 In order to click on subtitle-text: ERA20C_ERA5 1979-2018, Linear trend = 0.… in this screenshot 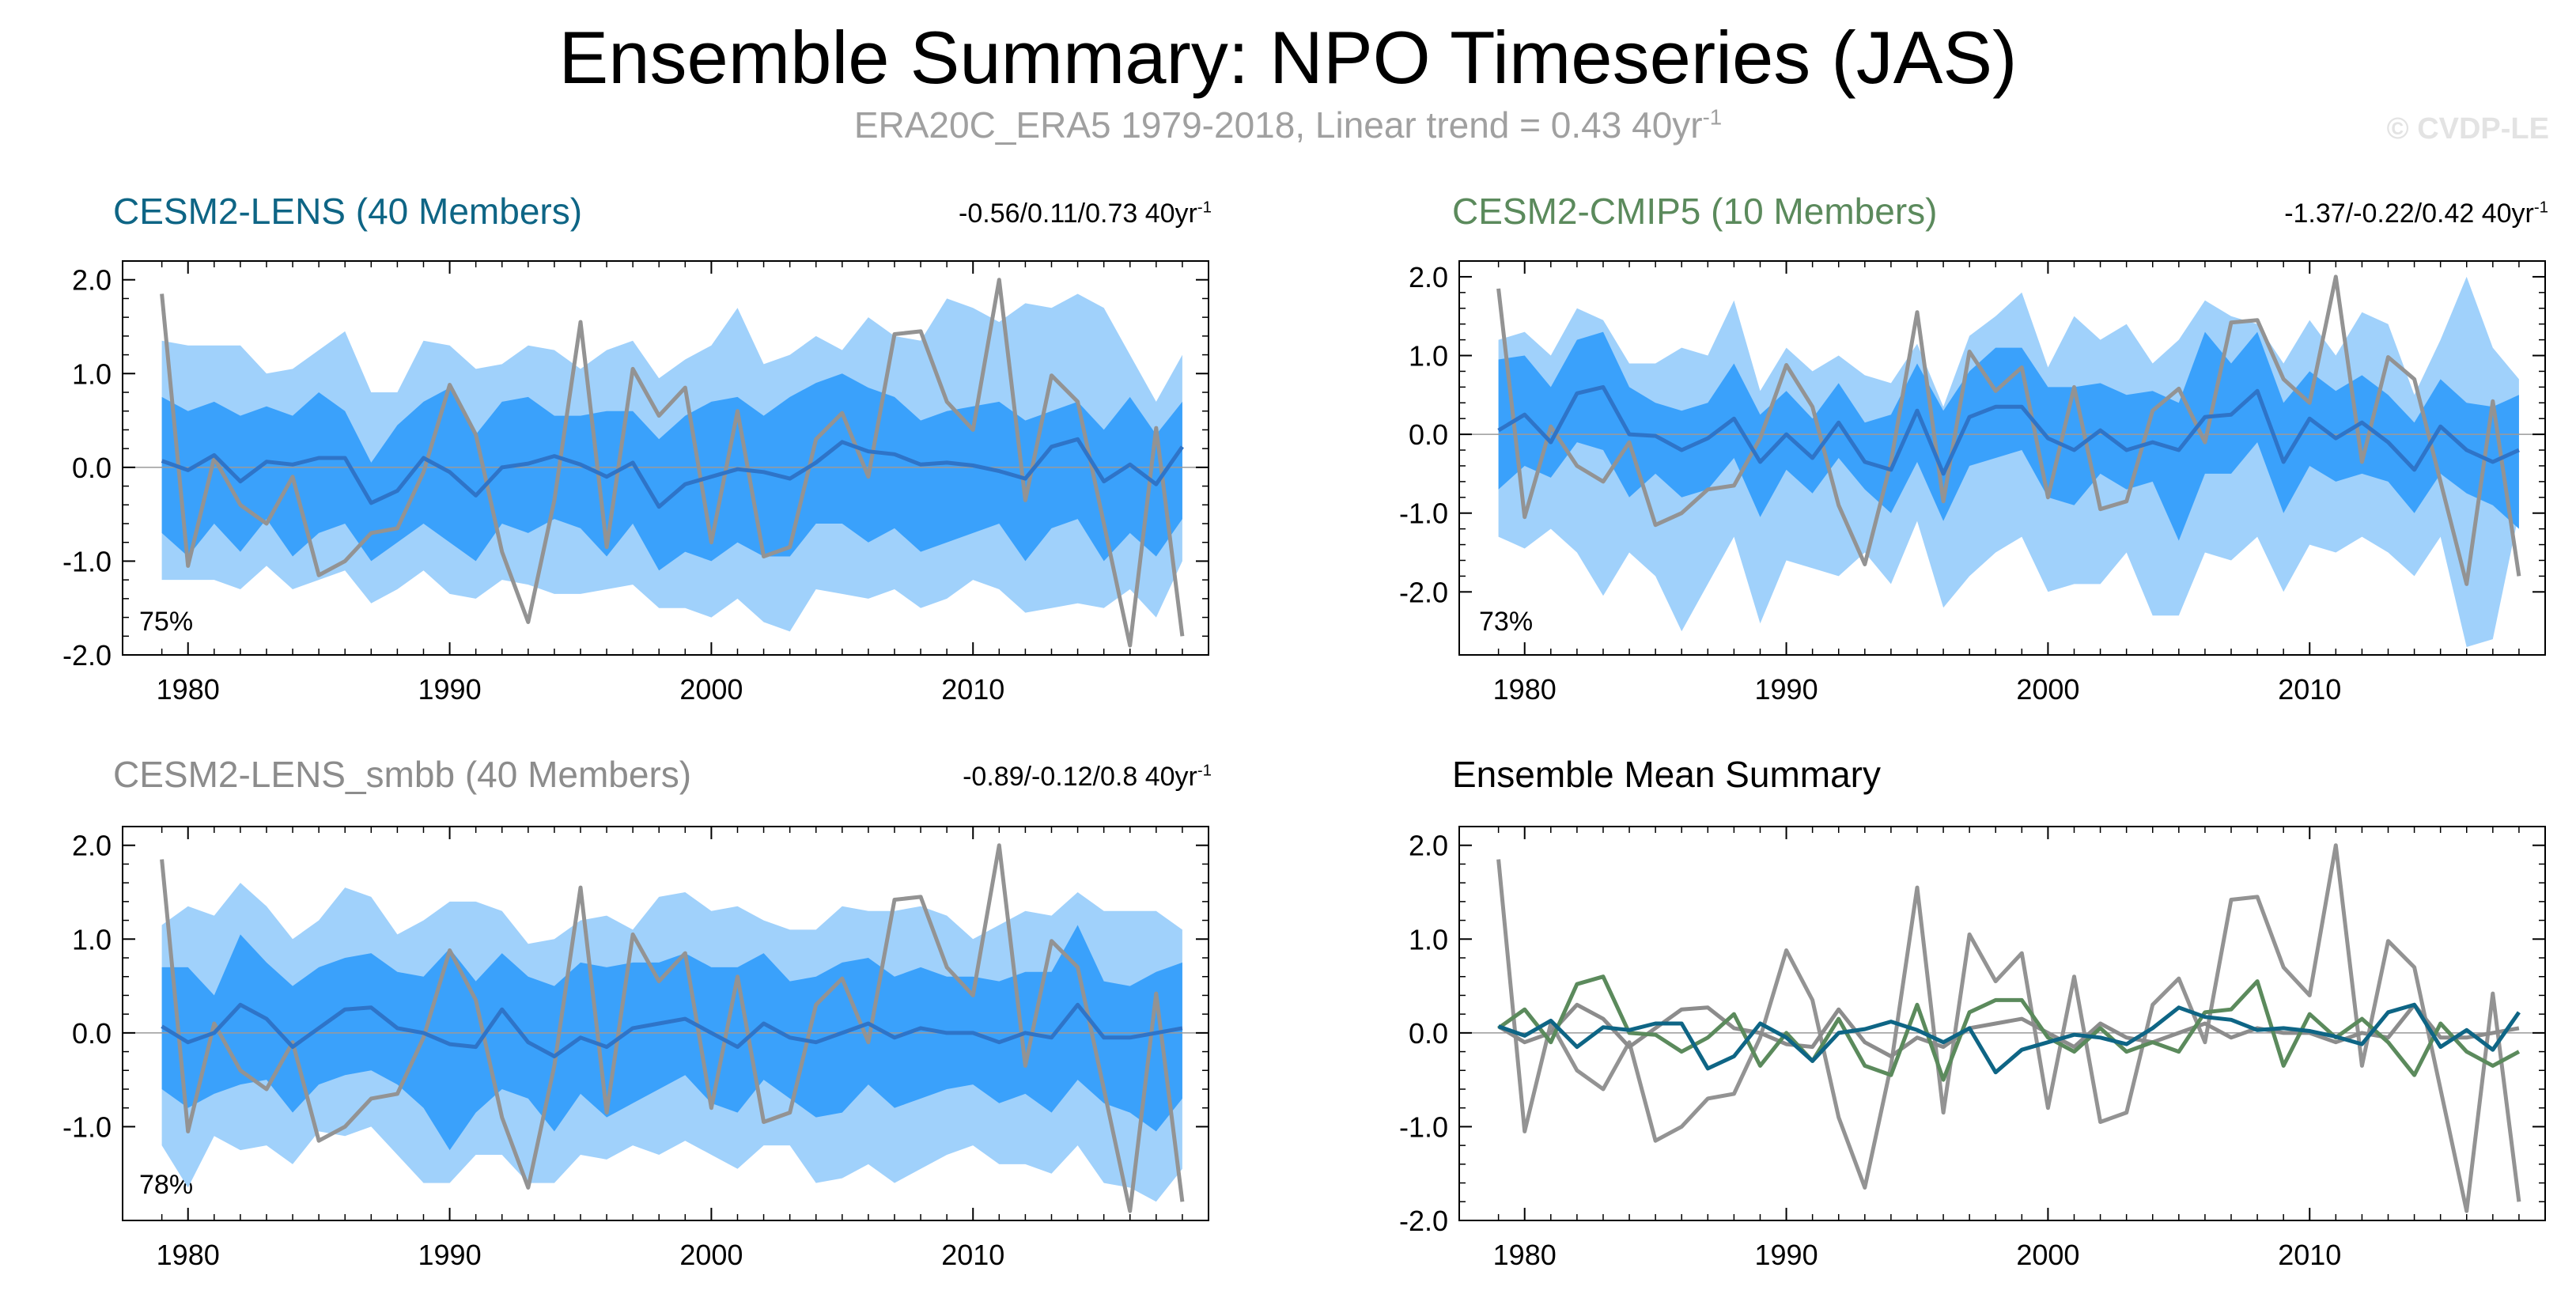, I will do `click(1278, 125)`.